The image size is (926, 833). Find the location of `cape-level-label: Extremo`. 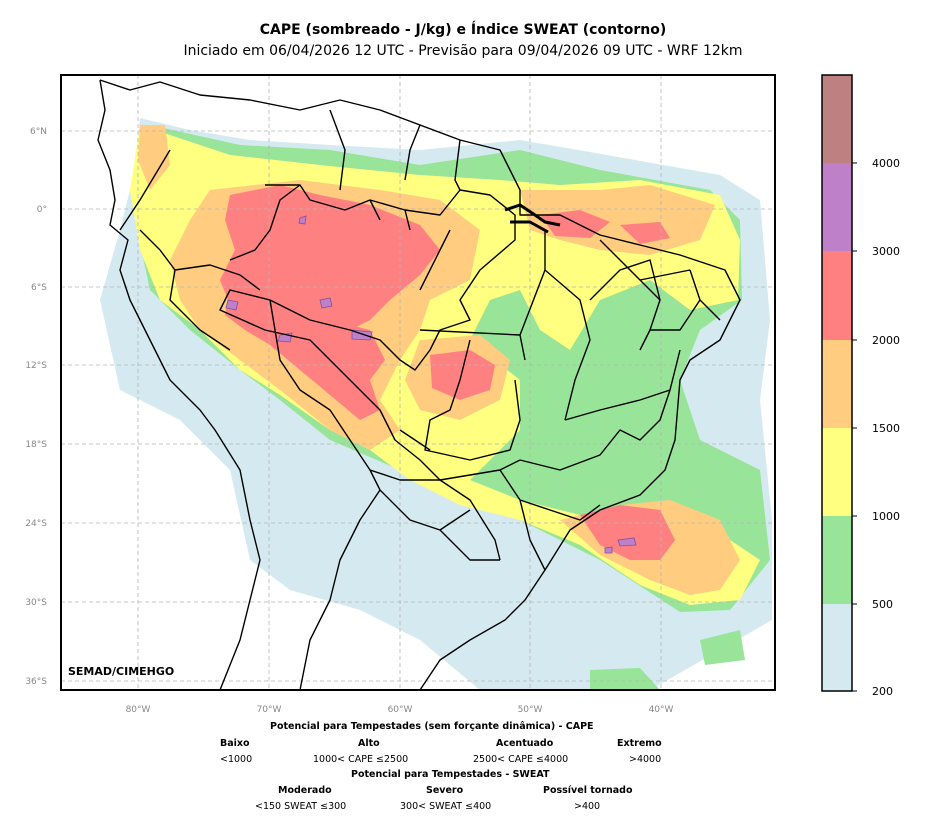

cape-level-label: Extremo is located at coordinates (639, 743).